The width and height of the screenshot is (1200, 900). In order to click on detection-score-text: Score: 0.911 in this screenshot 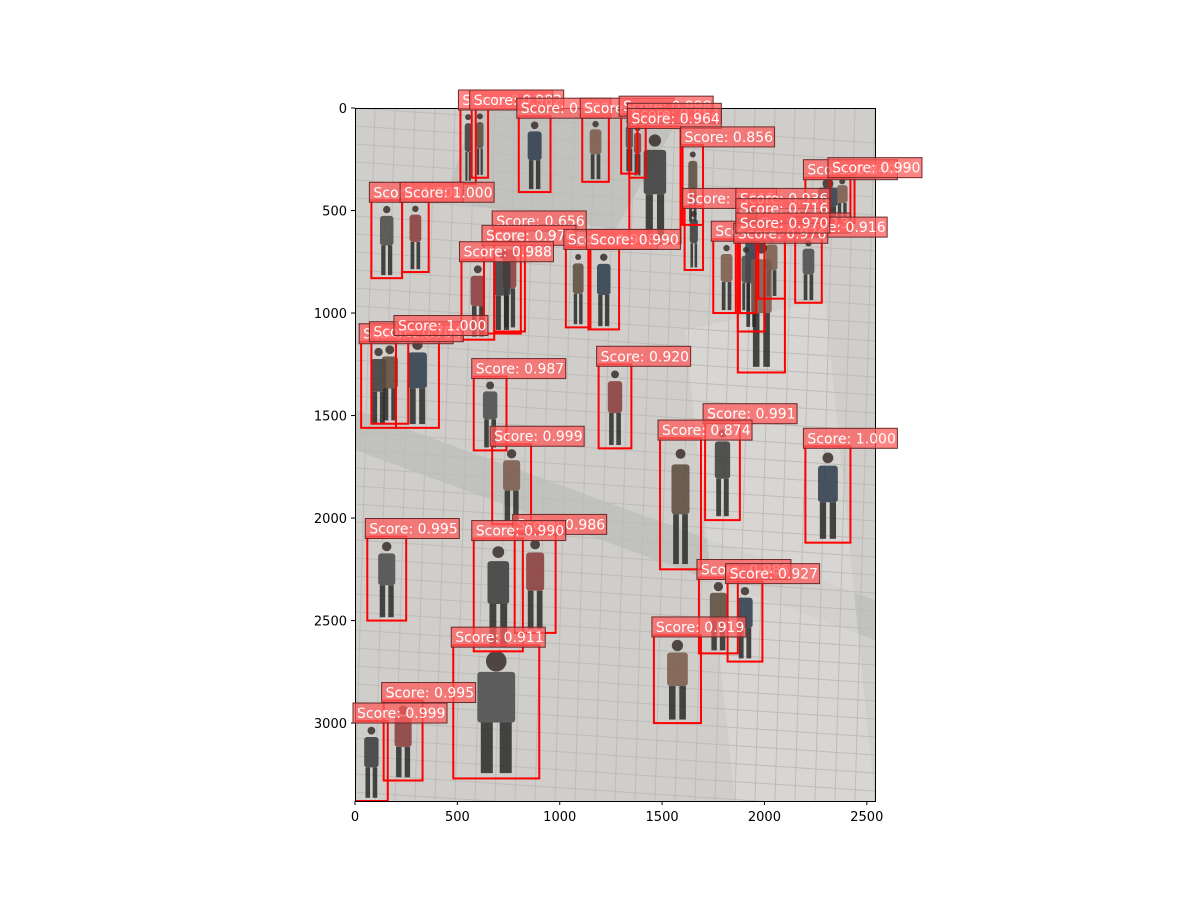, I will do `click(499, 638)`.